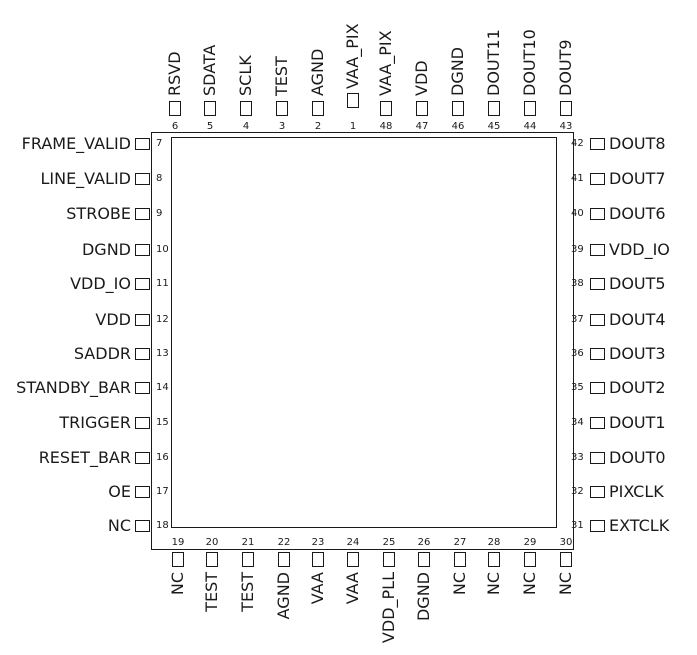 This screenshot has width=697, height=655. I want to click on pin-label-frame-valid: FRAME_VALID, so click(76, 143).